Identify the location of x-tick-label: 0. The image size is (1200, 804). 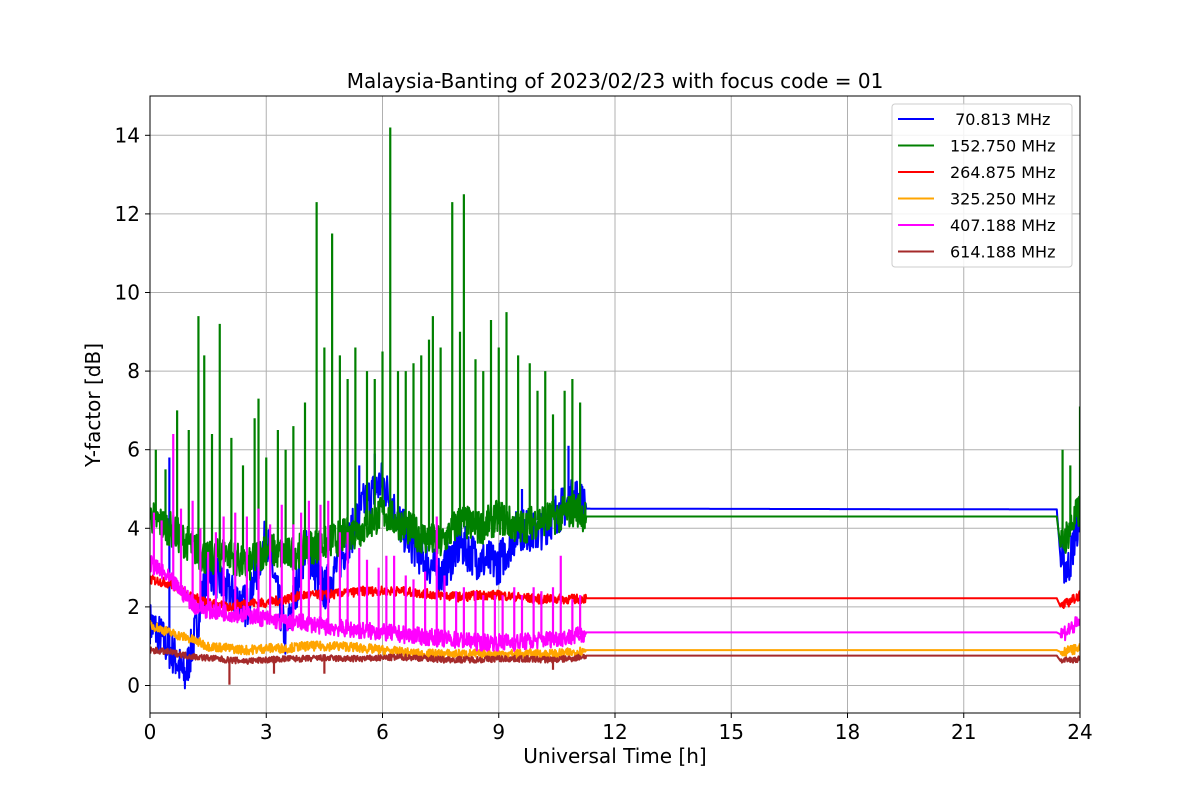
(150, 732).